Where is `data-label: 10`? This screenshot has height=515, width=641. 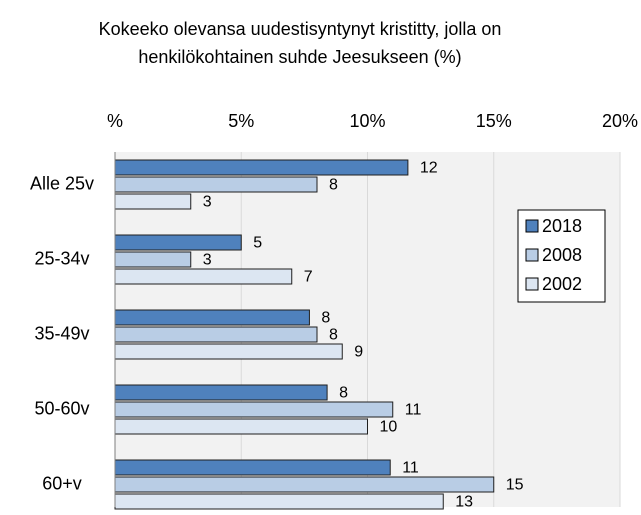 data-label: 10 is located at coordinates (389, 427).